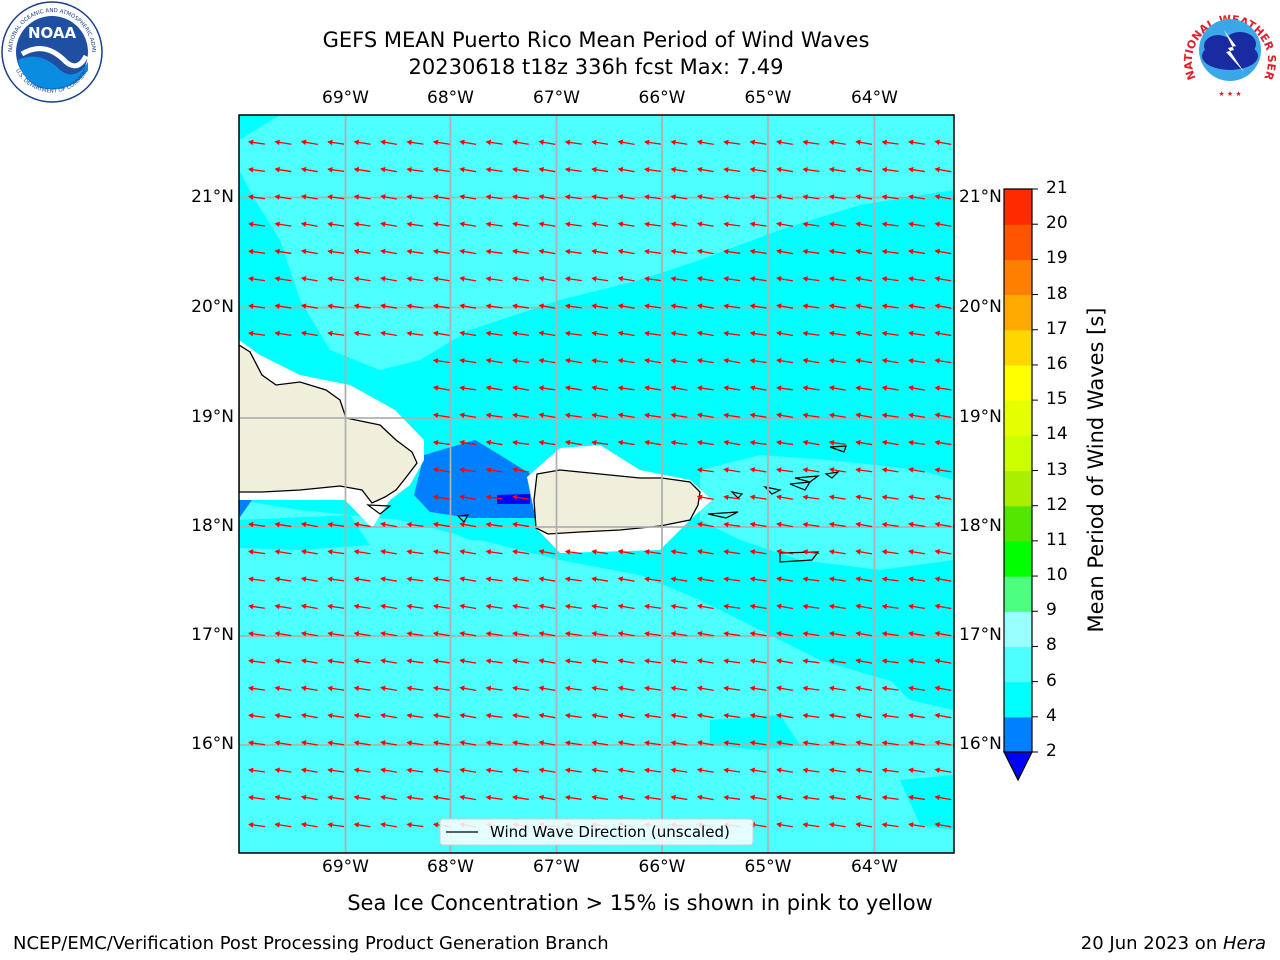 The width and height of the screenshot is (1280, 960). I want to click on colorbar-tick-2: 6, so click(1051, 680).